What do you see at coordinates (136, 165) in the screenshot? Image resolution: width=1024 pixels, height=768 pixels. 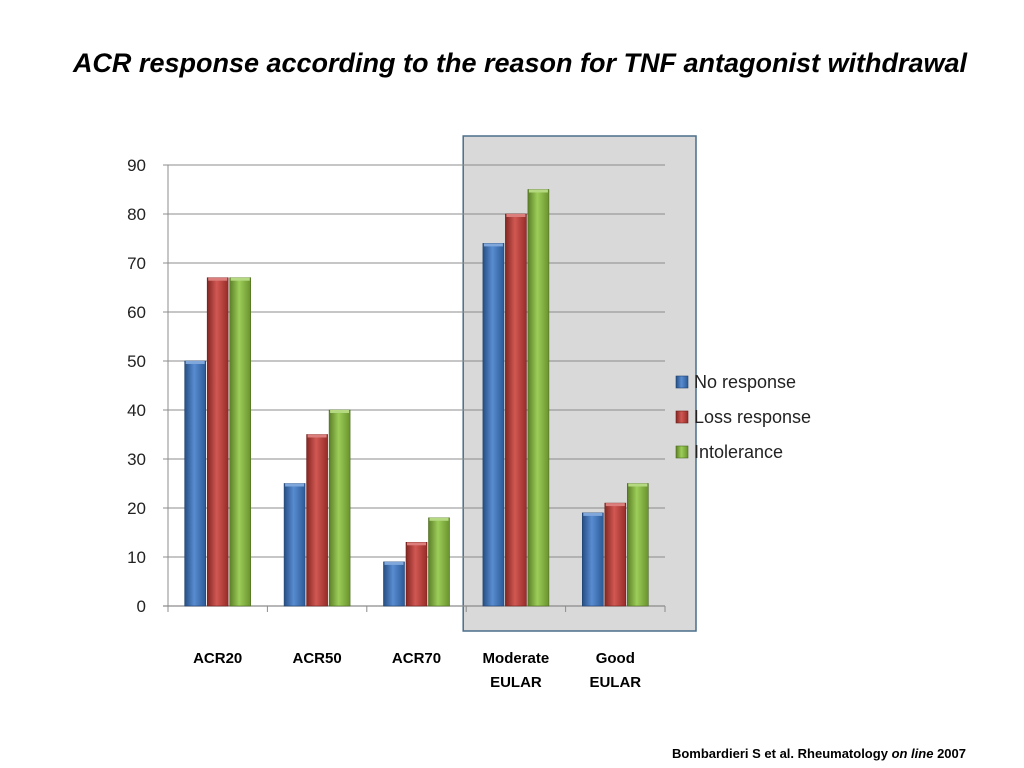 I see `y-tick-label: 90` at bounding box center [136, 165].